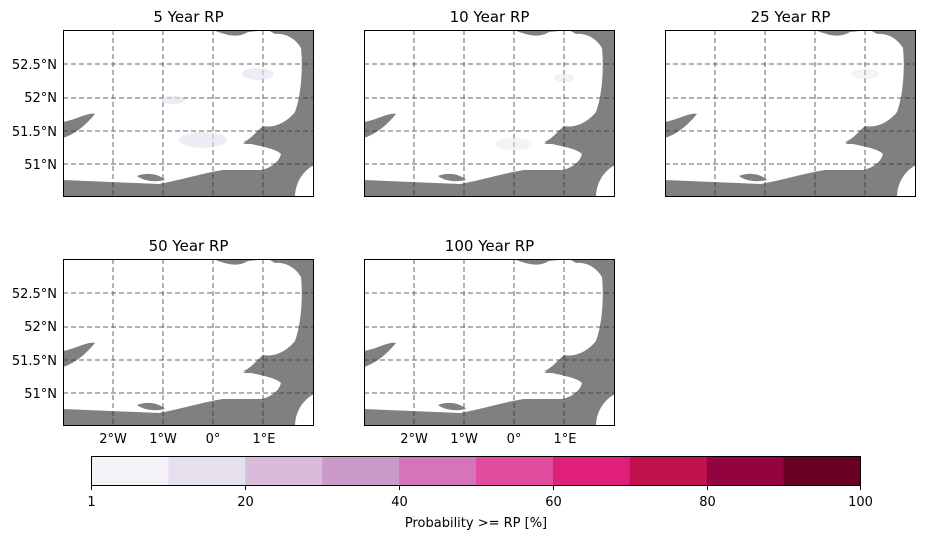 This screenshot has height=539, width=925. What do you see at coordinates (791, 17) in the screenshot?
I see `panel-title-25yr: 25 Year RP` at bounding box center [791, 17].